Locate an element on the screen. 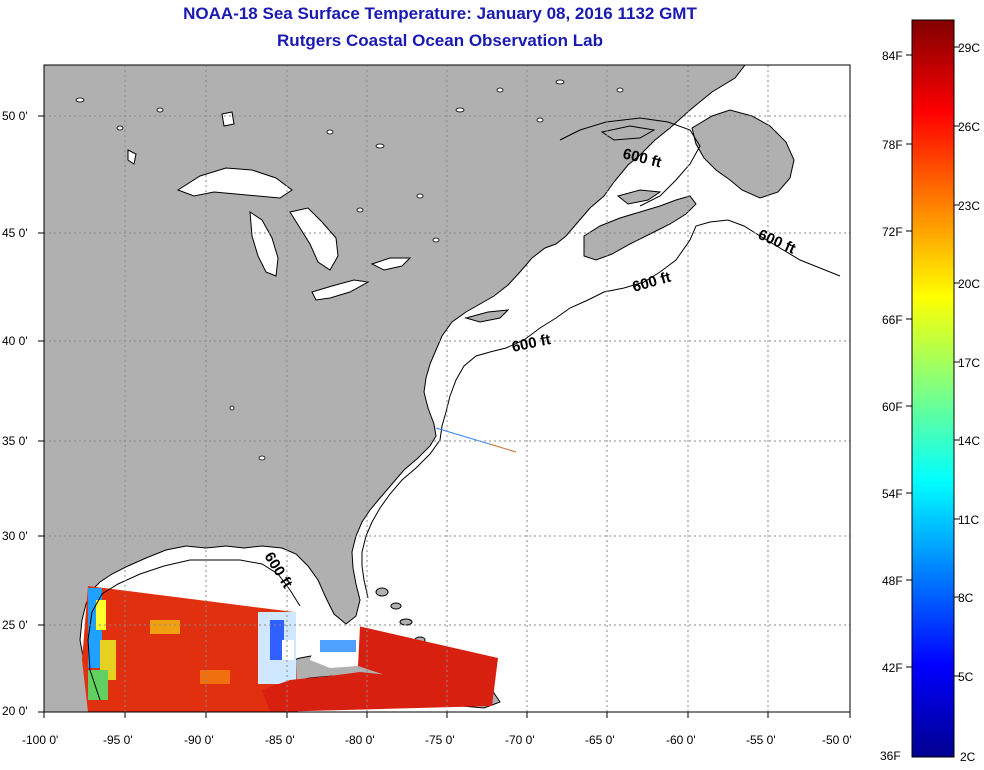  lon-label: -75 0' is located at coordinates (440, 740).